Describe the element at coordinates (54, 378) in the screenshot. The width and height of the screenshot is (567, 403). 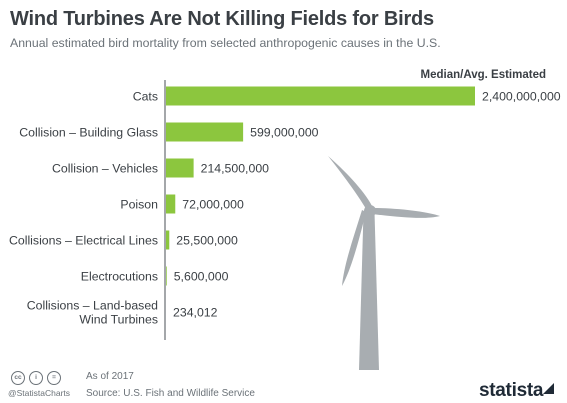
I see `no-derivatives-icon: =` at that location.